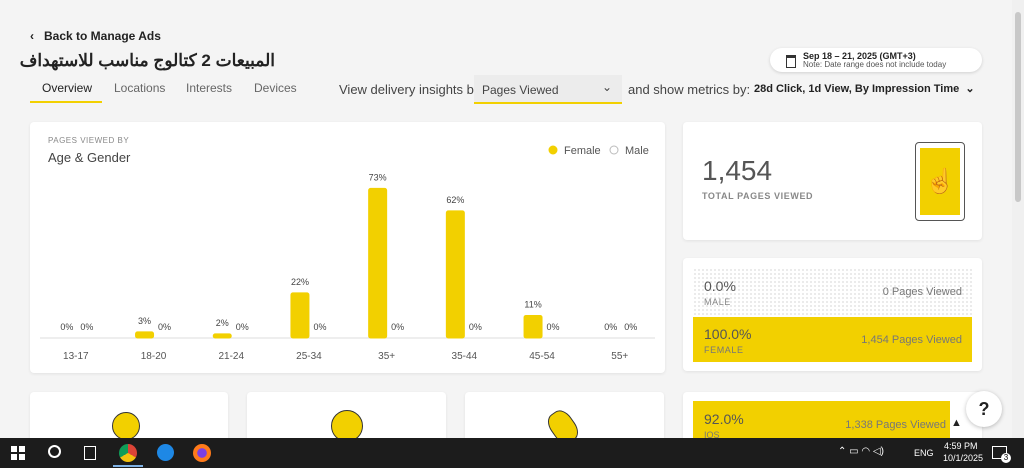 The height and width of the screenshot is (468, 1024). What do you see at coordinates (619, 356) in the screenshot?
I see `x-tick-label: 55+` at bounding box center [619, 356].